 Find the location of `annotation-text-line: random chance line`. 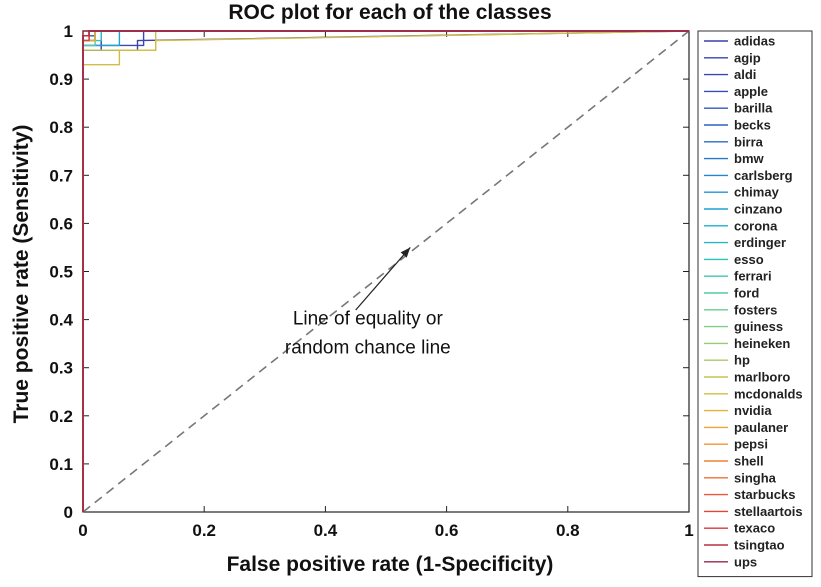

annotation-text-line: random chance line is located at coordinates (368, 347).